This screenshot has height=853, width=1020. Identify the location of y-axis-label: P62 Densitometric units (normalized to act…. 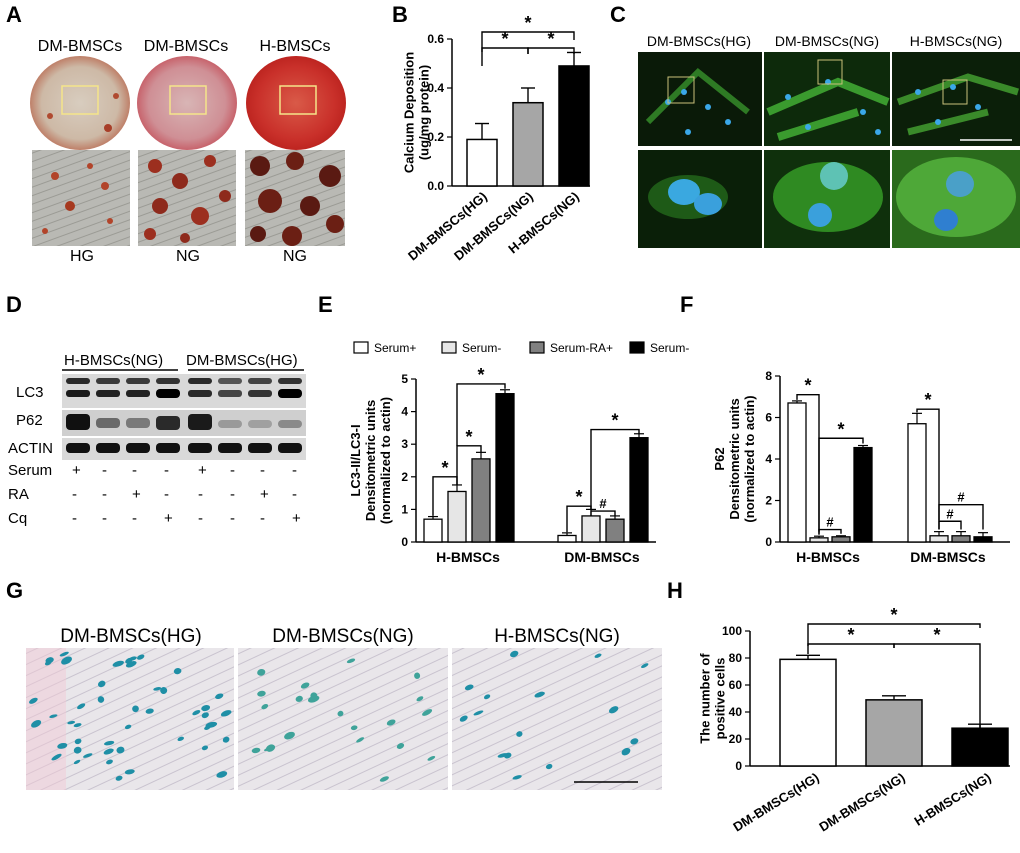
(734, 458).